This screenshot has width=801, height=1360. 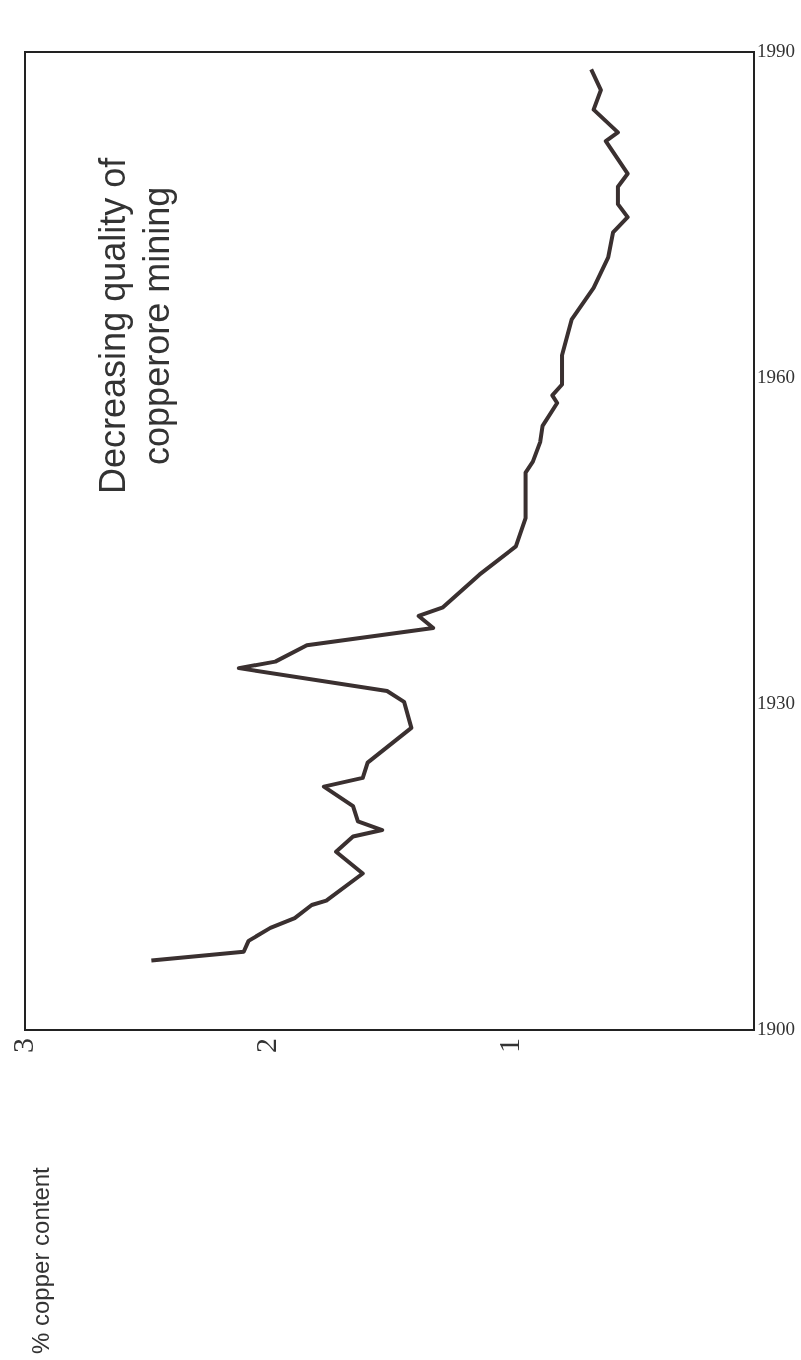 I want to click on y-tick-label: 1900, so click(x=776, y=1028).